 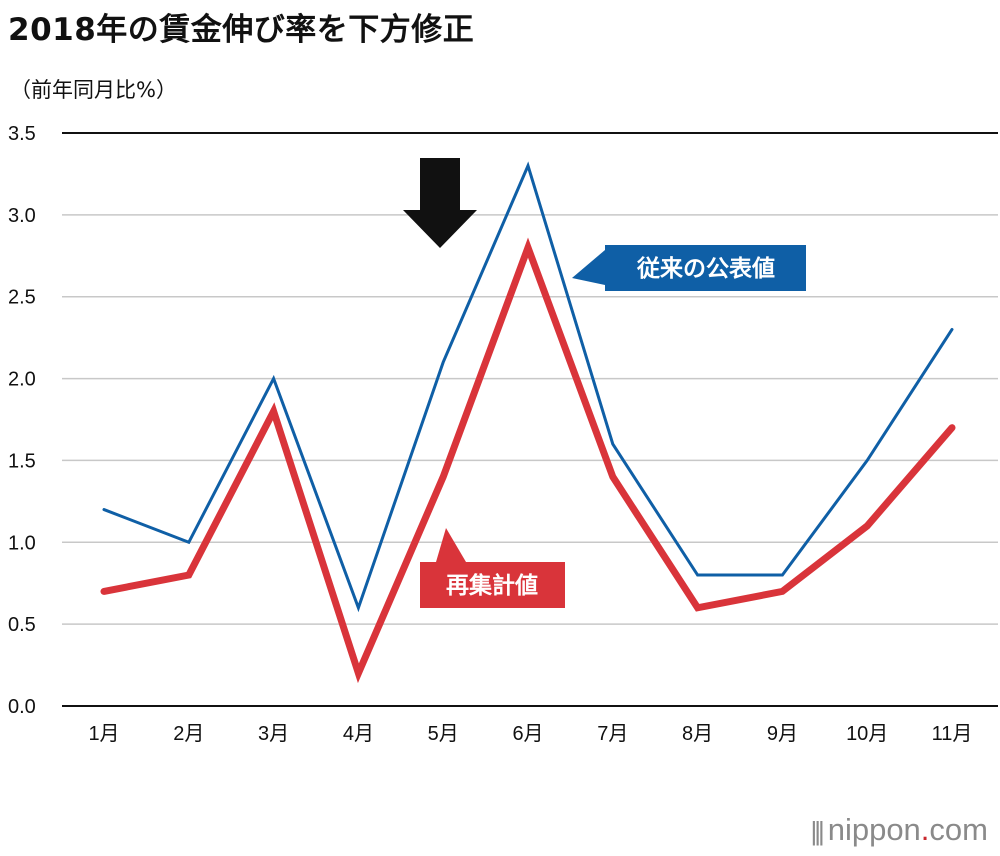 I want to click on y-axis-ticks: 0.0 0.5 1.0 1.5 2.0 2.5 3.0 3.5, so click(x=22, y=420).